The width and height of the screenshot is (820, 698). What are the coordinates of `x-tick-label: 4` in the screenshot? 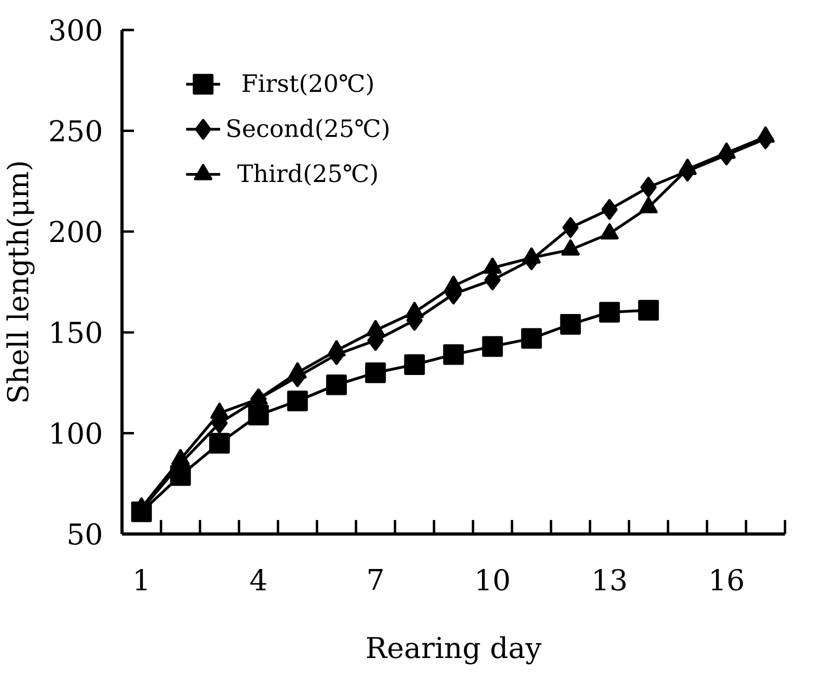 It's located at (258, 579).